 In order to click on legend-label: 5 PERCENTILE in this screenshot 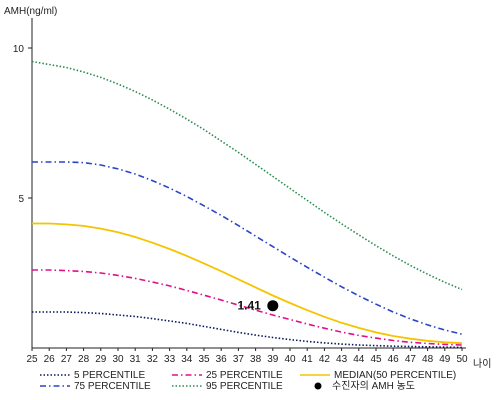, I will do `click(109, 375)`.